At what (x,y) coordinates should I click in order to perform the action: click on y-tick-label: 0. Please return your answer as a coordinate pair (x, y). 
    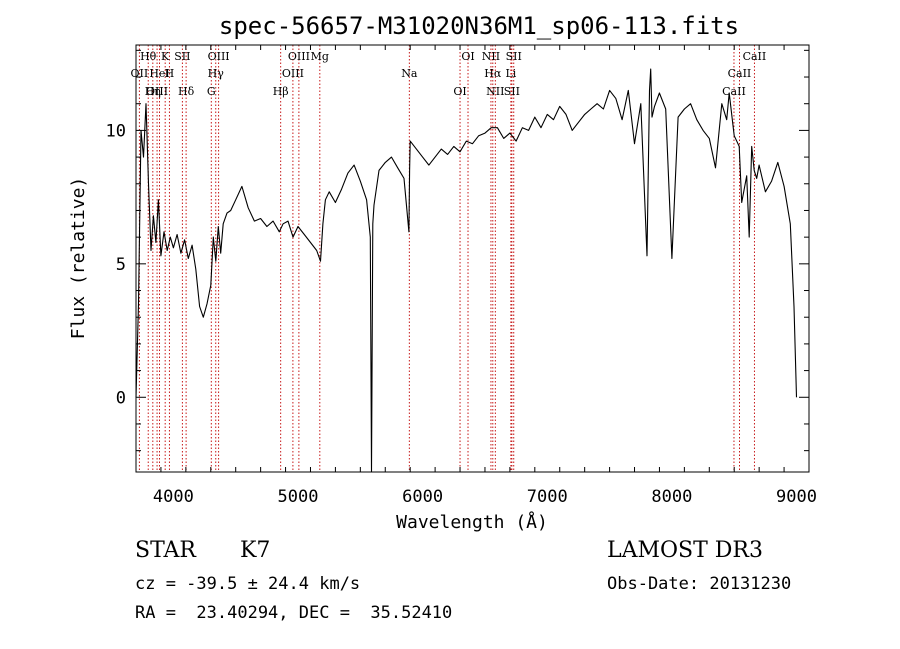
    Looking at the image, I should click on (121, 398).